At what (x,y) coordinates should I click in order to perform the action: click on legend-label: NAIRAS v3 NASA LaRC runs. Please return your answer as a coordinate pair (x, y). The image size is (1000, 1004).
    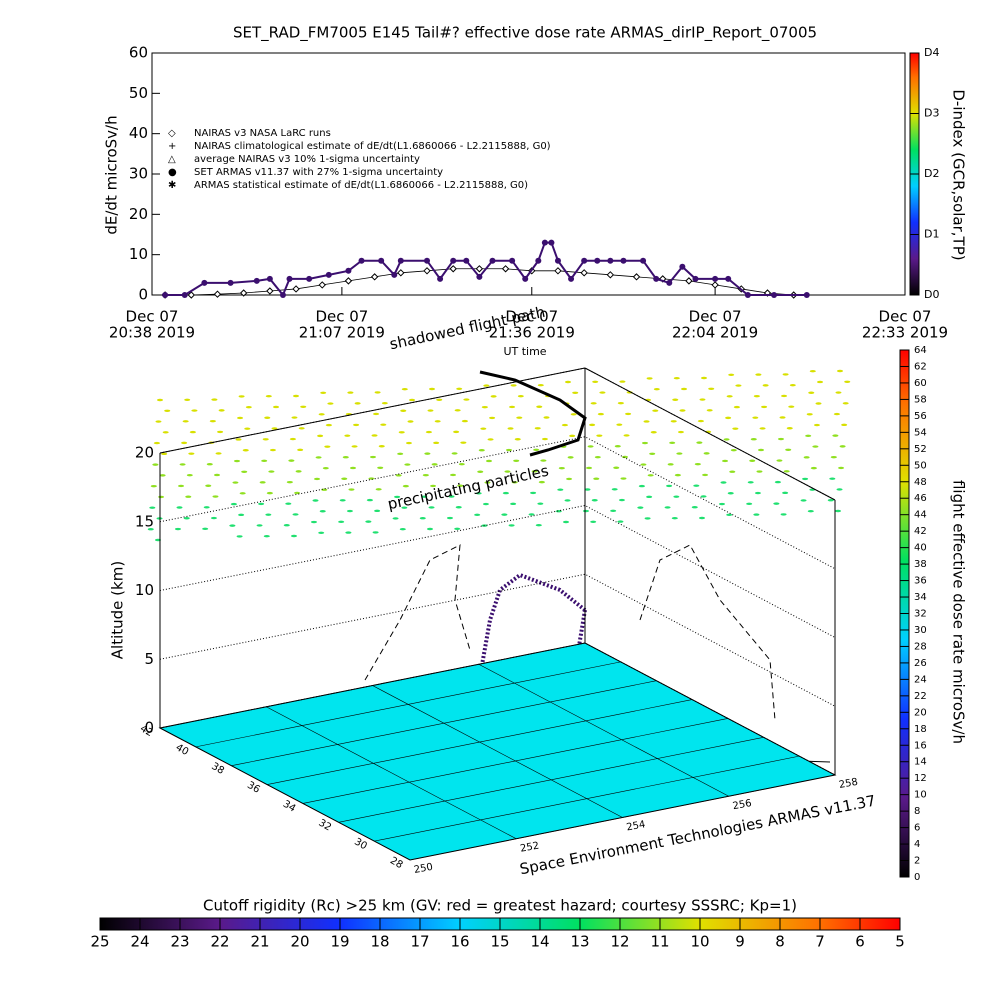
    Looking at the image, I should click on (262, 133).